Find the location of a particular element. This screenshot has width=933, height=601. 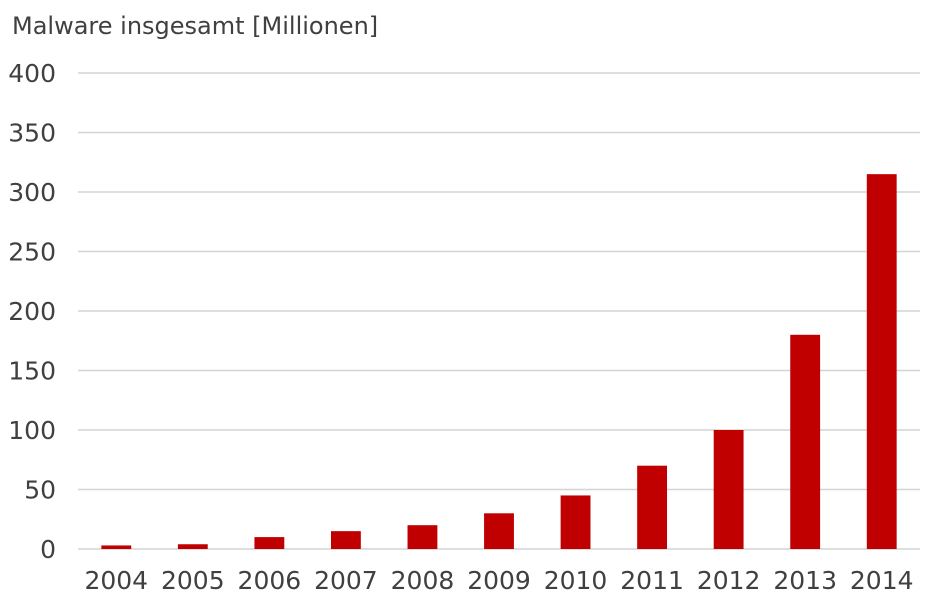

y-tick-label: 50 is located at coordinates (40, 490).